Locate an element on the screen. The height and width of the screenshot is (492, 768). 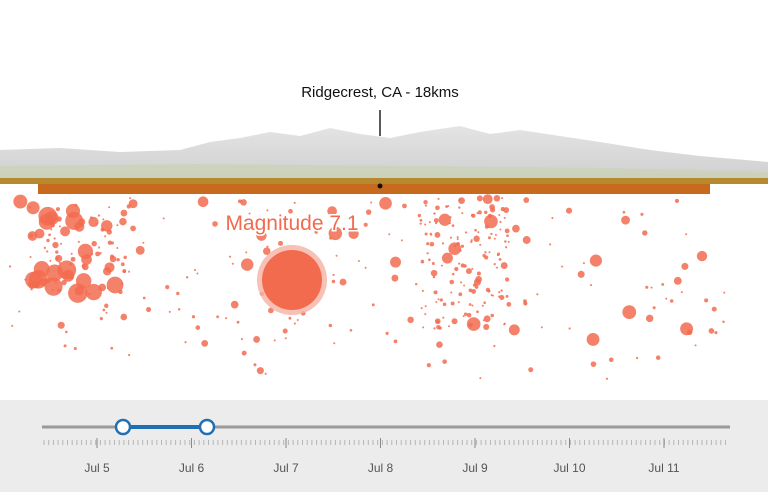
range-end-handle is located at coordinates (207, 427).